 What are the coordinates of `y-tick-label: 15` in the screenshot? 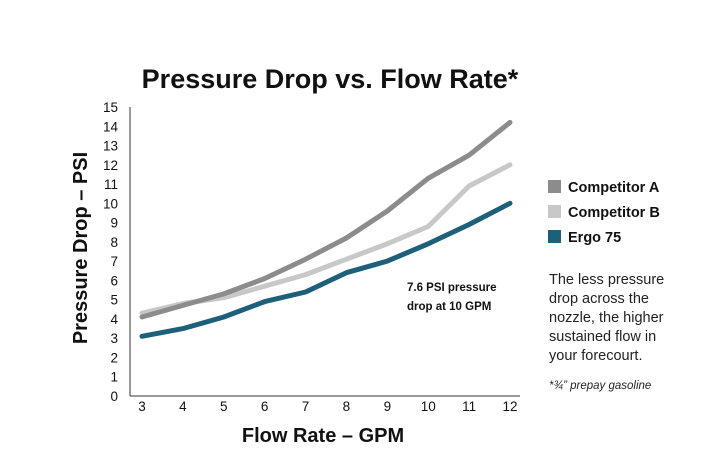 It's located at (110, 107).